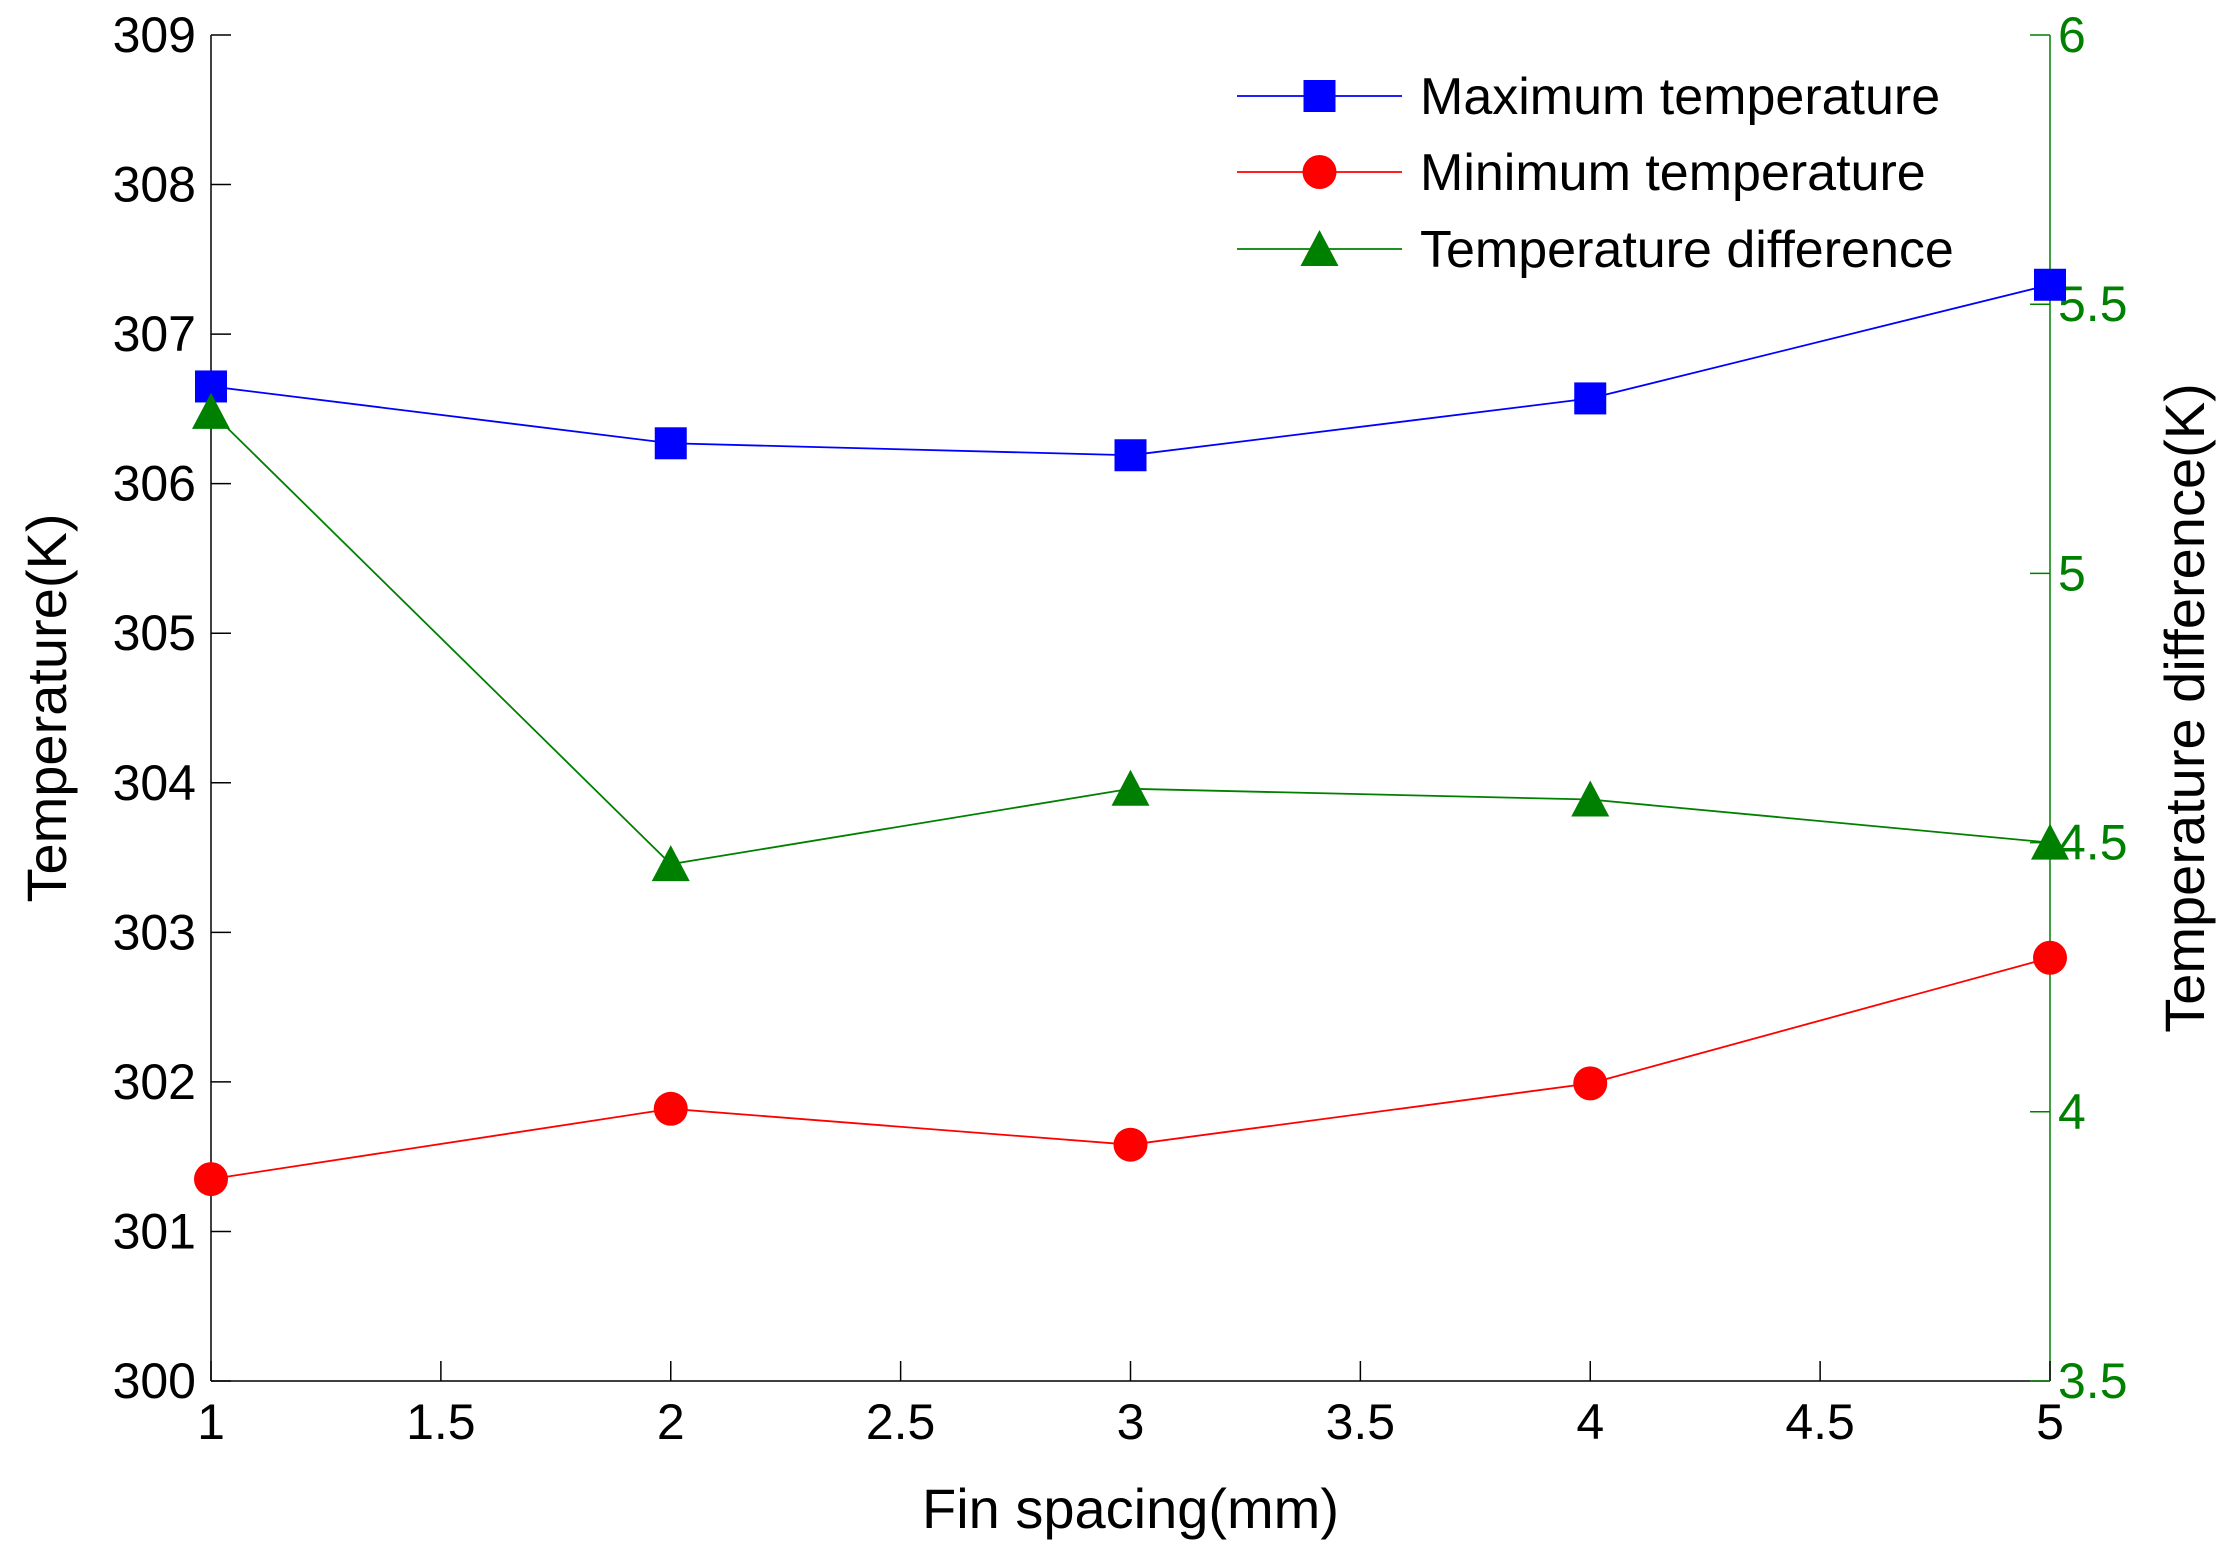 Image resolution: width=2233 pixels, height=1549 pixels. Describe the element at coordinates (671, 1422) in the screenshot. I see `x-tick-label: 2` at that location.